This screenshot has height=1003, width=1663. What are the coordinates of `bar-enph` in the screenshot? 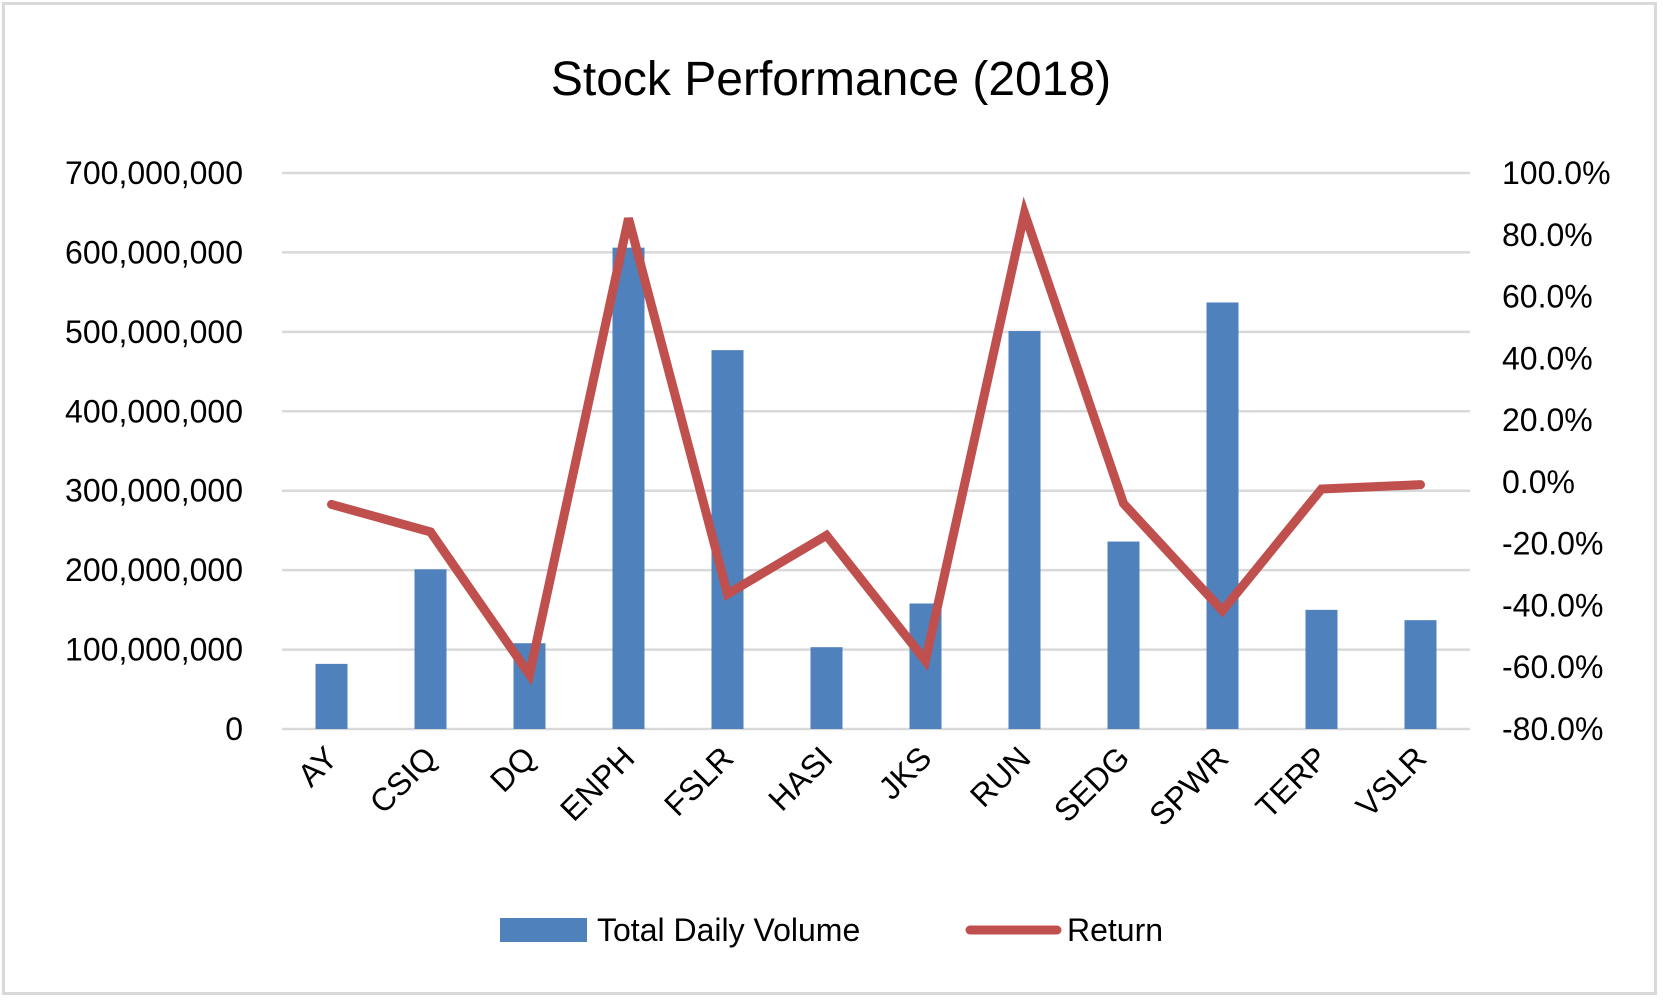 It's located at (628, 488).